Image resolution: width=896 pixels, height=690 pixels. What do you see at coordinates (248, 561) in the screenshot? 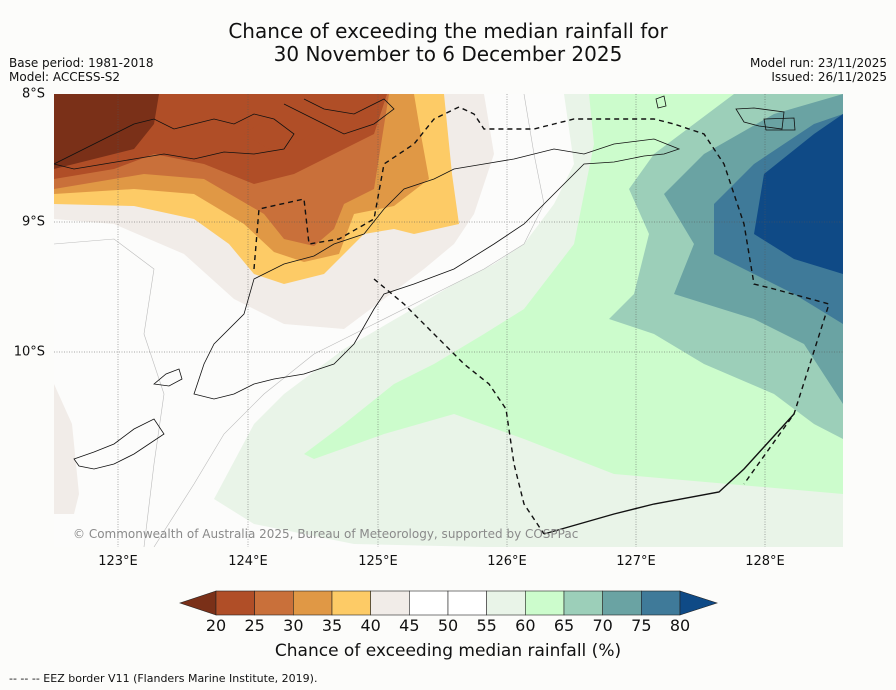
I see `lon-label-124e: 124°E` at bounding box center [248, 561].